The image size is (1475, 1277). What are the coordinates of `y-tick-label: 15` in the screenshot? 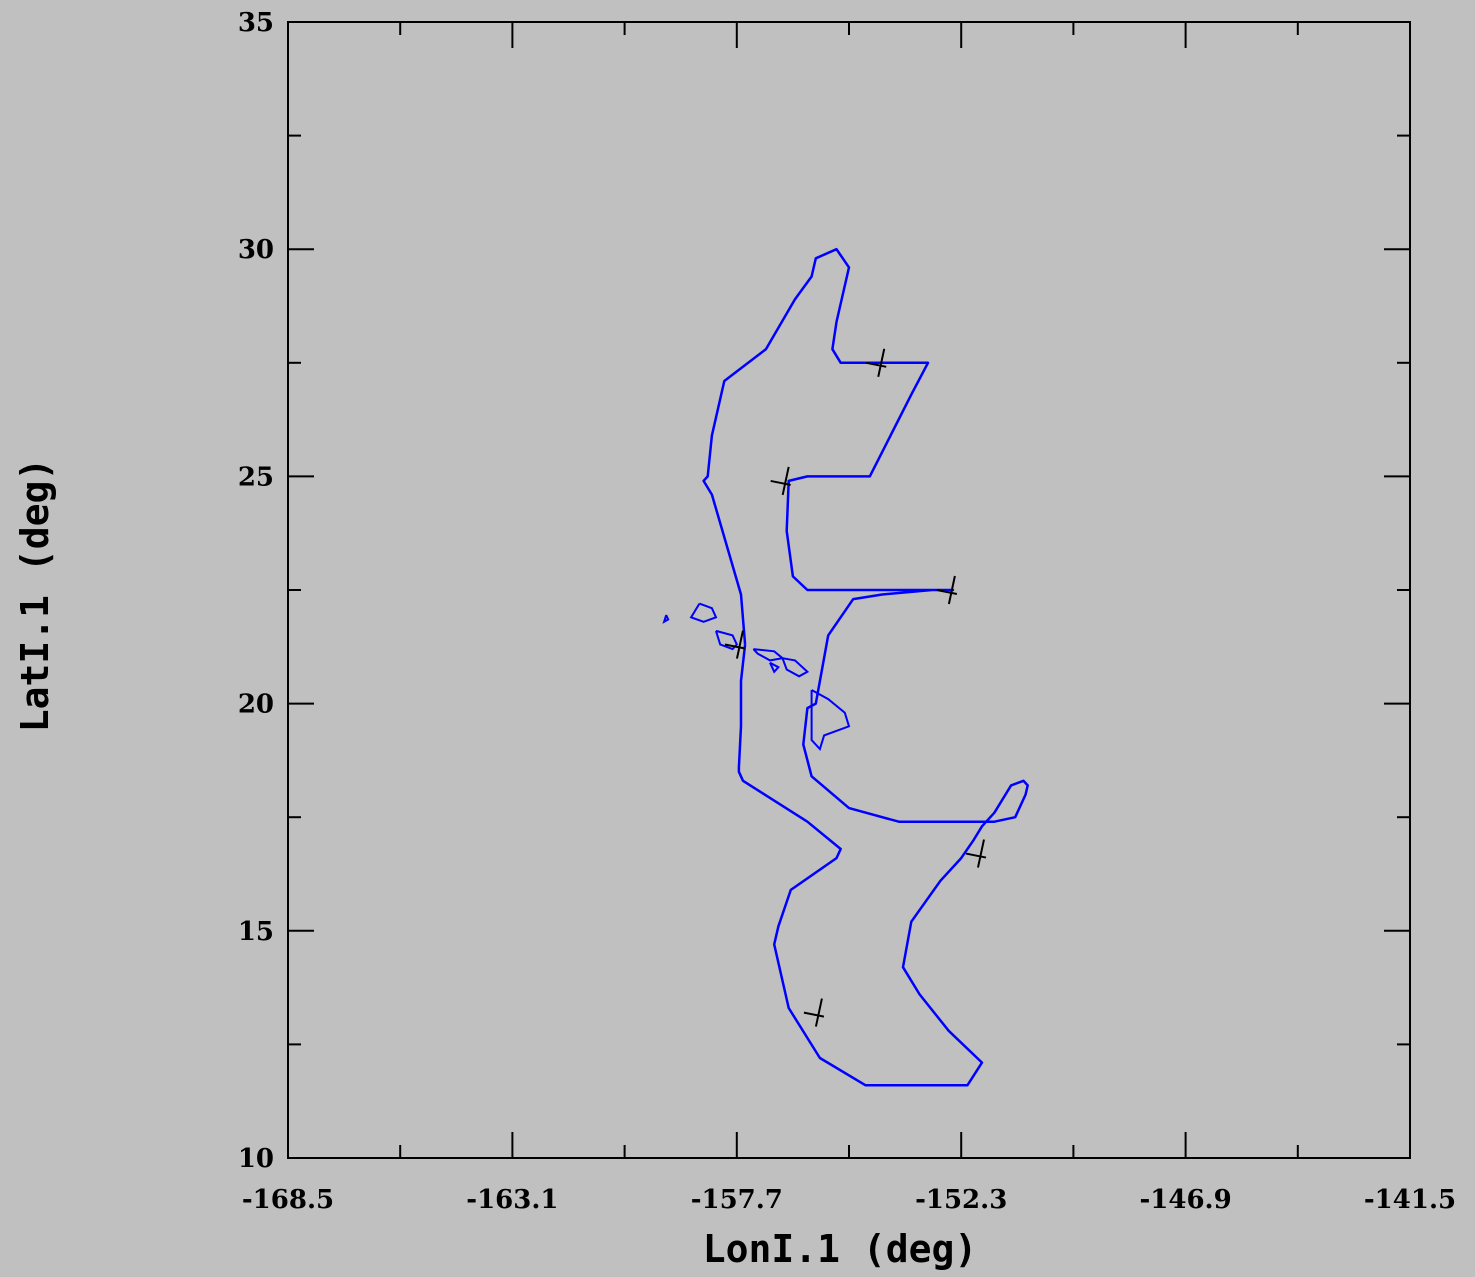 It's located at (256, 932).